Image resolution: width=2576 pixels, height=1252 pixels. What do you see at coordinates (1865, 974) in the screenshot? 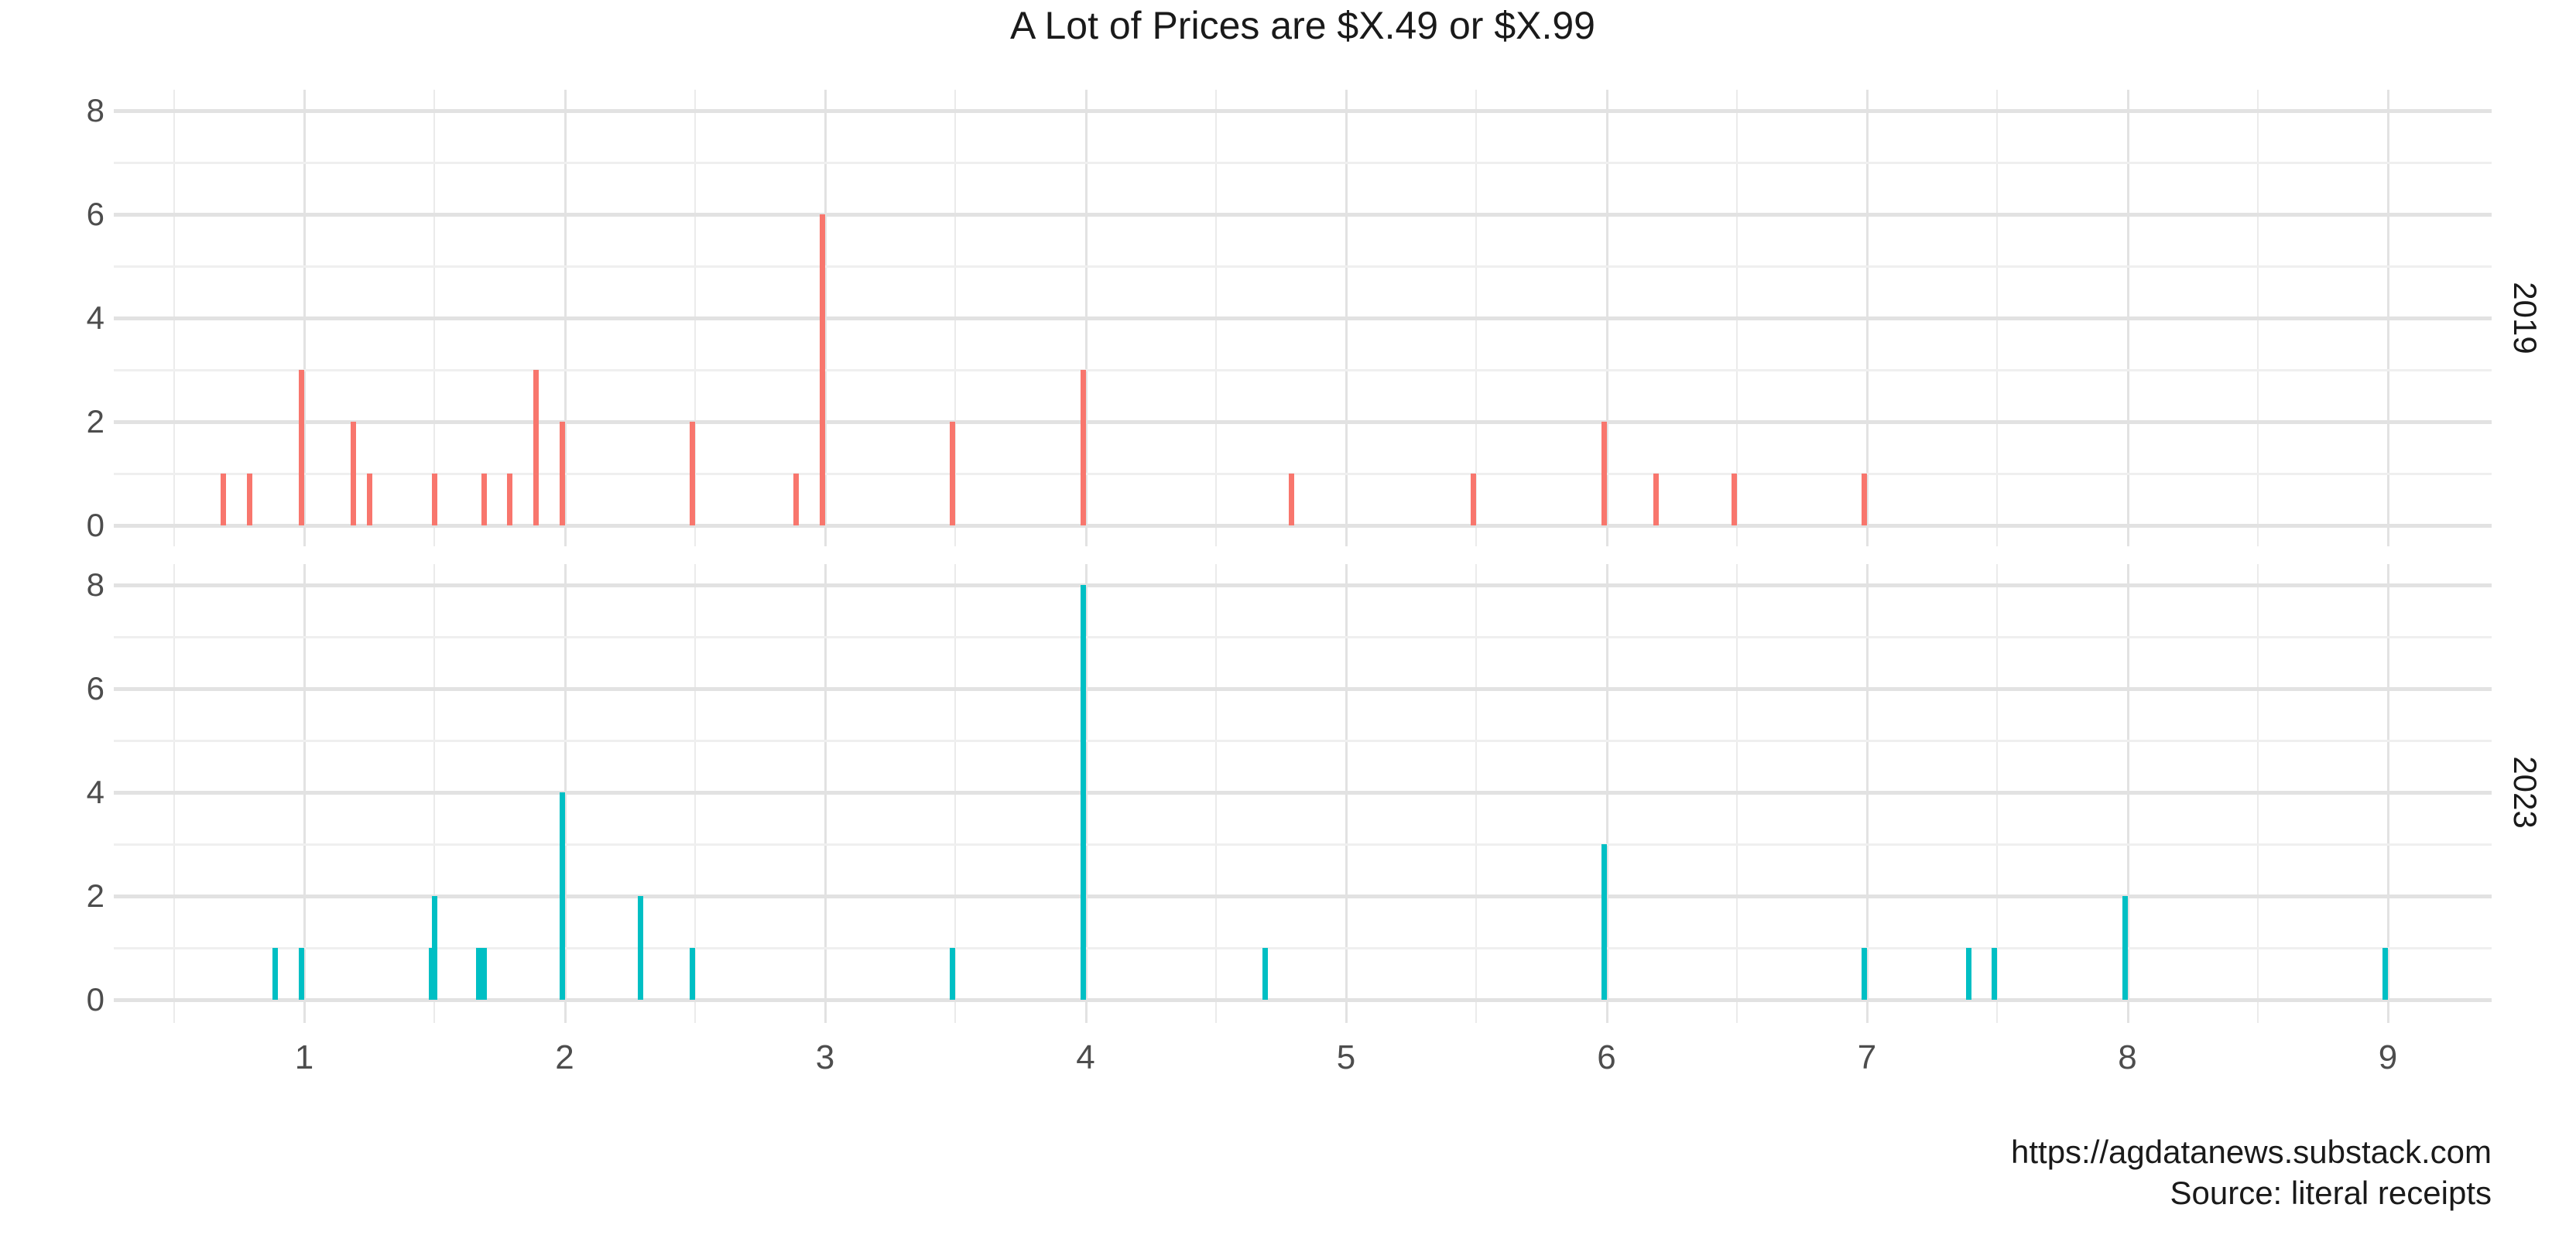
I see `bar-2023-6.99` at bounding box center [1865, 974].